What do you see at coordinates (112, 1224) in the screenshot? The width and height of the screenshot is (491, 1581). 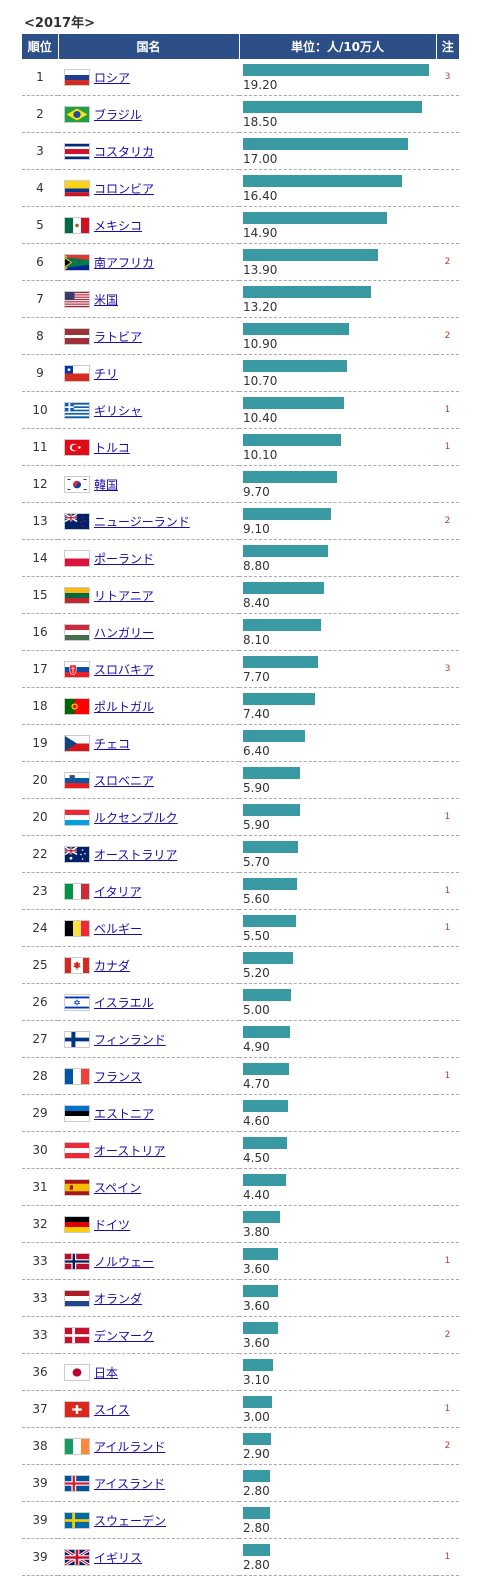 I see `country-link: ドイツ` at bounding box center [112, 1224].